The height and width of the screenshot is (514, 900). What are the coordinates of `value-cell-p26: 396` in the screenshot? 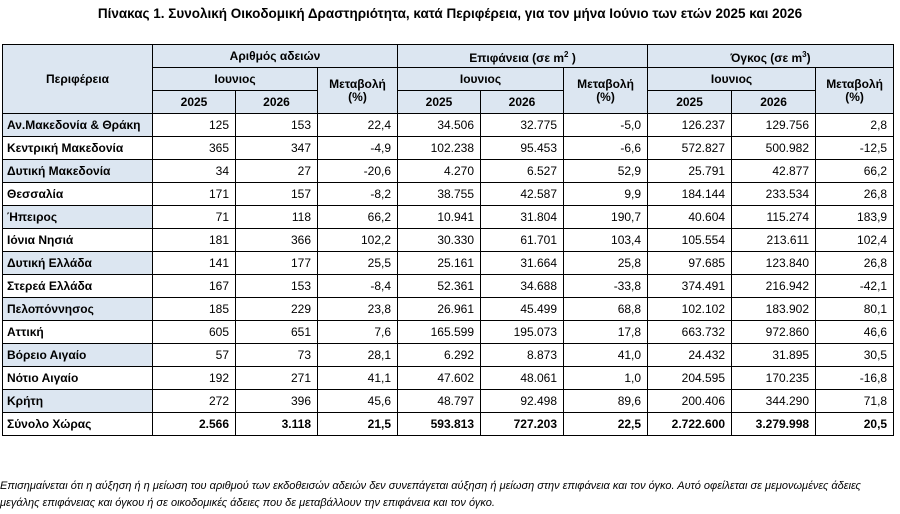 It's located at (276, 401).